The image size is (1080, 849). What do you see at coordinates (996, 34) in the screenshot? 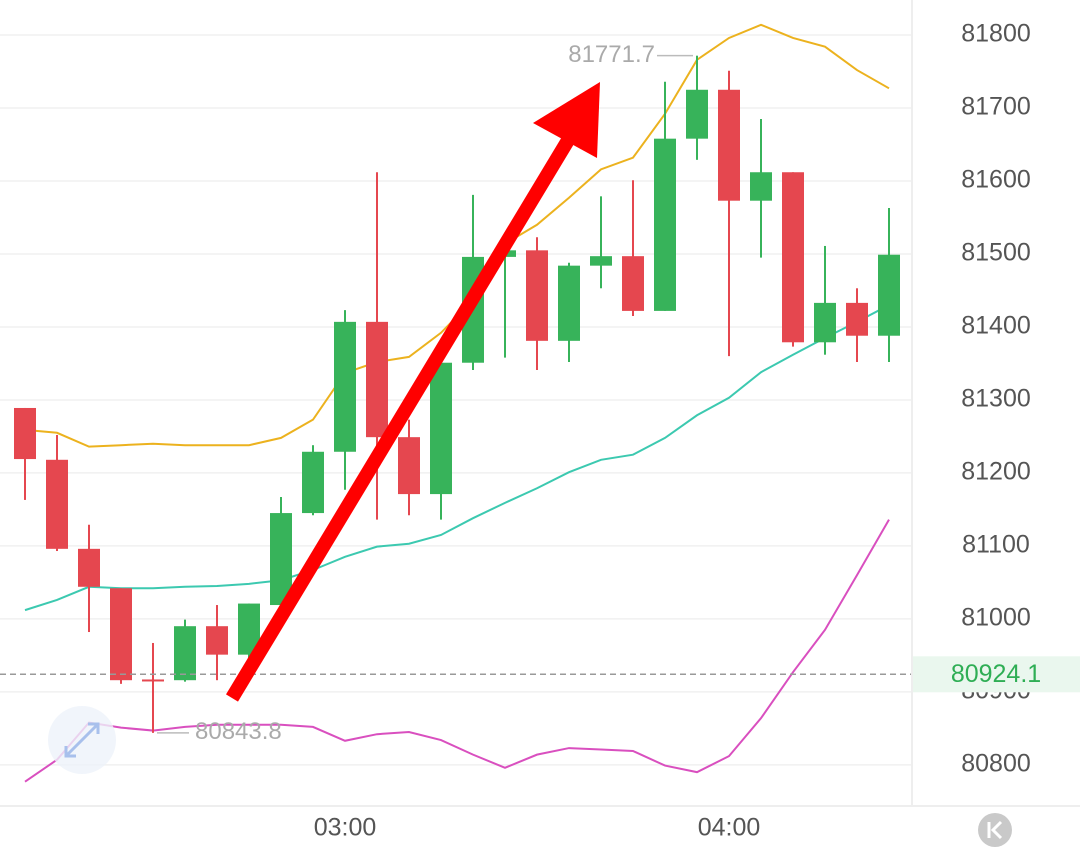
I see `y-tick-label: 81800` at bounding box center [996, 34].